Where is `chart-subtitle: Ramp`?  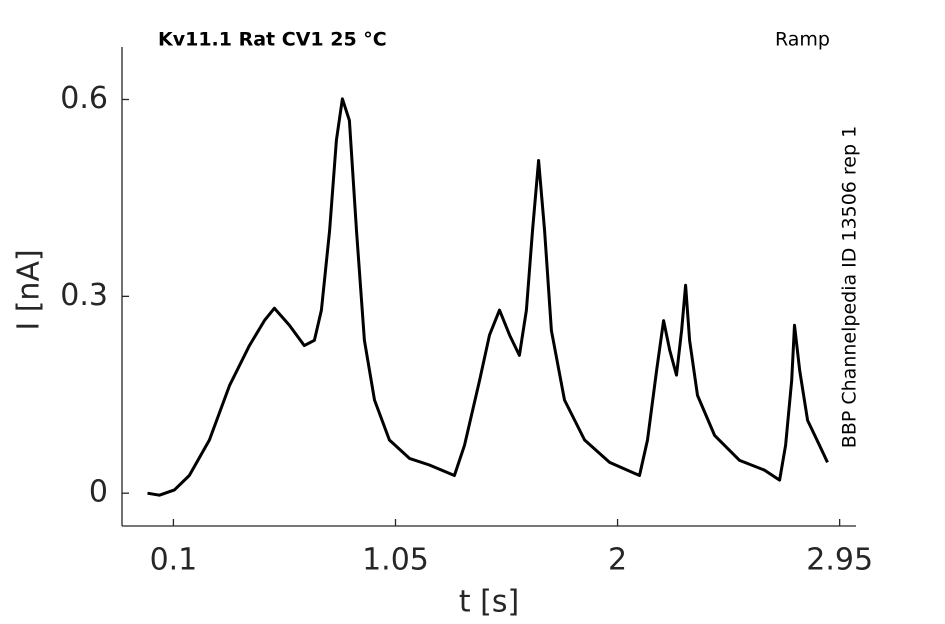 chart-subtitle: Ramp is located at coordinates (802, 40).